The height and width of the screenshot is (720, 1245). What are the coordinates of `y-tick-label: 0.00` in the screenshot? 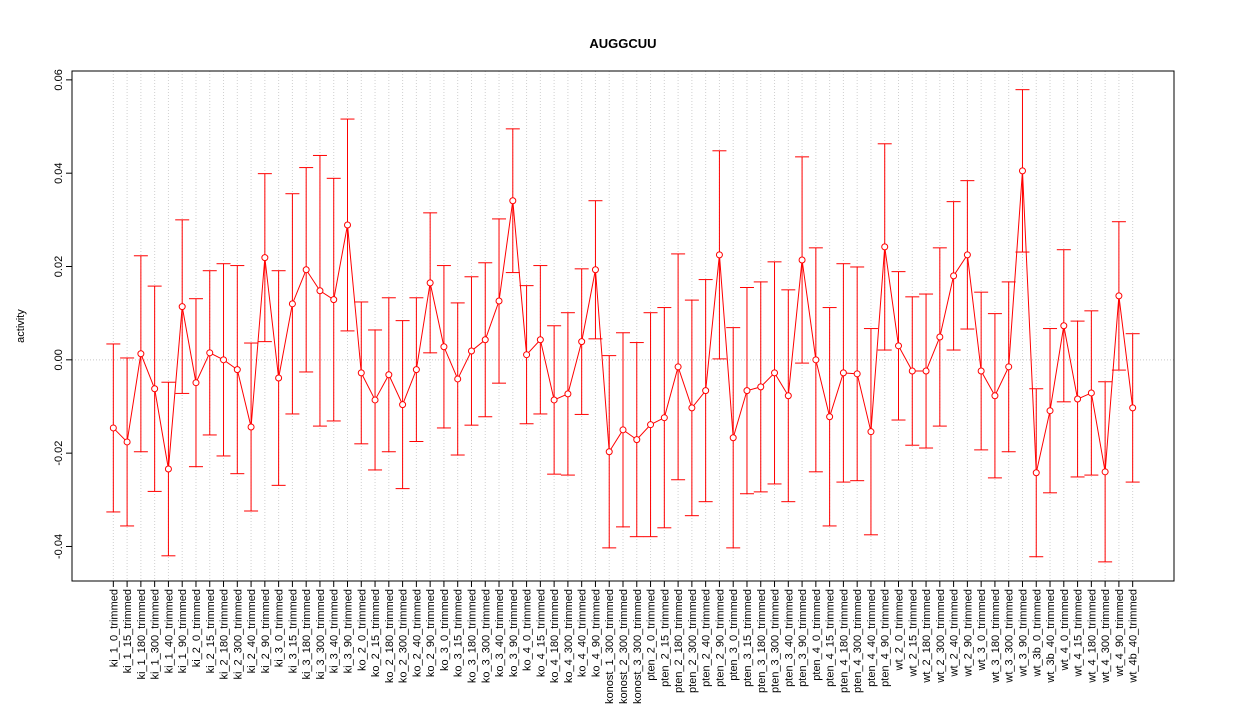 It's located at (59, 359).